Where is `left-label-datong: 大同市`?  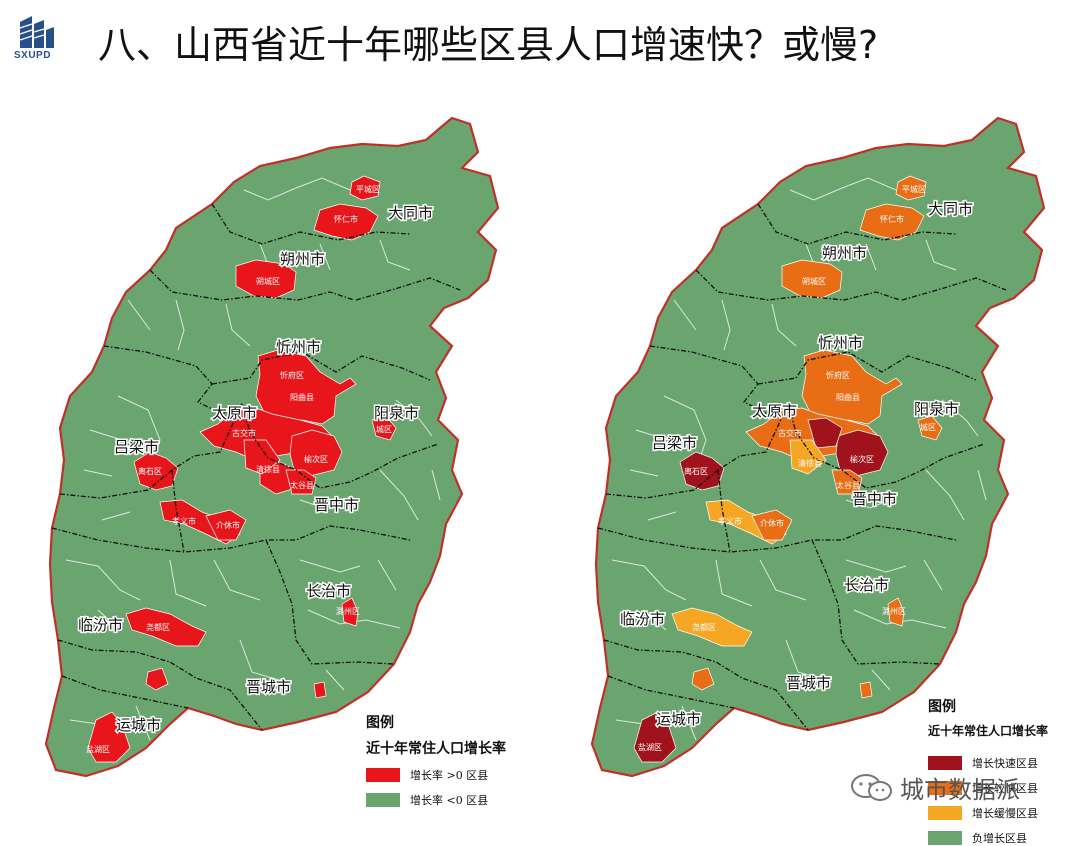 left-label-datong: 大同市 is located at coordinates (410, 213).